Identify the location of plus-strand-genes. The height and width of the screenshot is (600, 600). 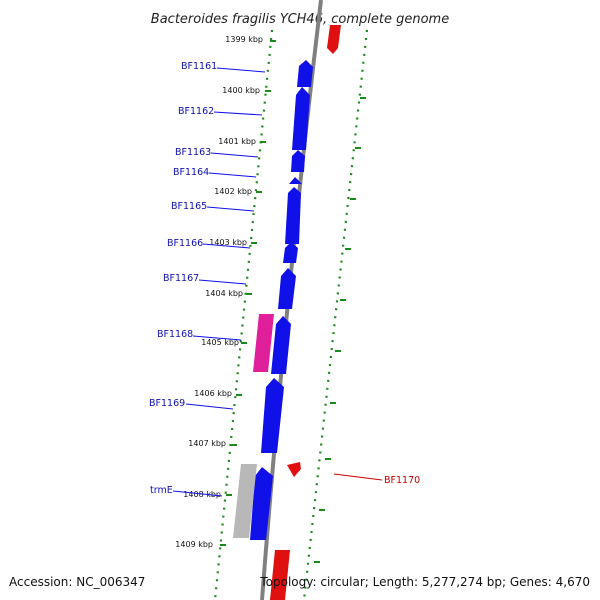
(305, 312).